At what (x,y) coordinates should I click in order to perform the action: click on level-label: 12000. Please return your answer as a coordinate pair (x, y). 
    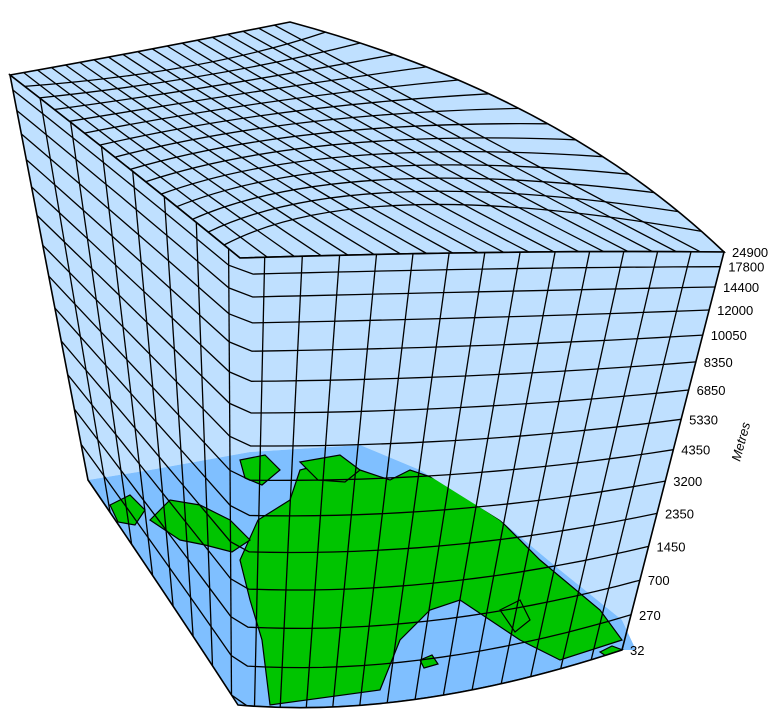
    Looking at the image, I should click on (735, 310).